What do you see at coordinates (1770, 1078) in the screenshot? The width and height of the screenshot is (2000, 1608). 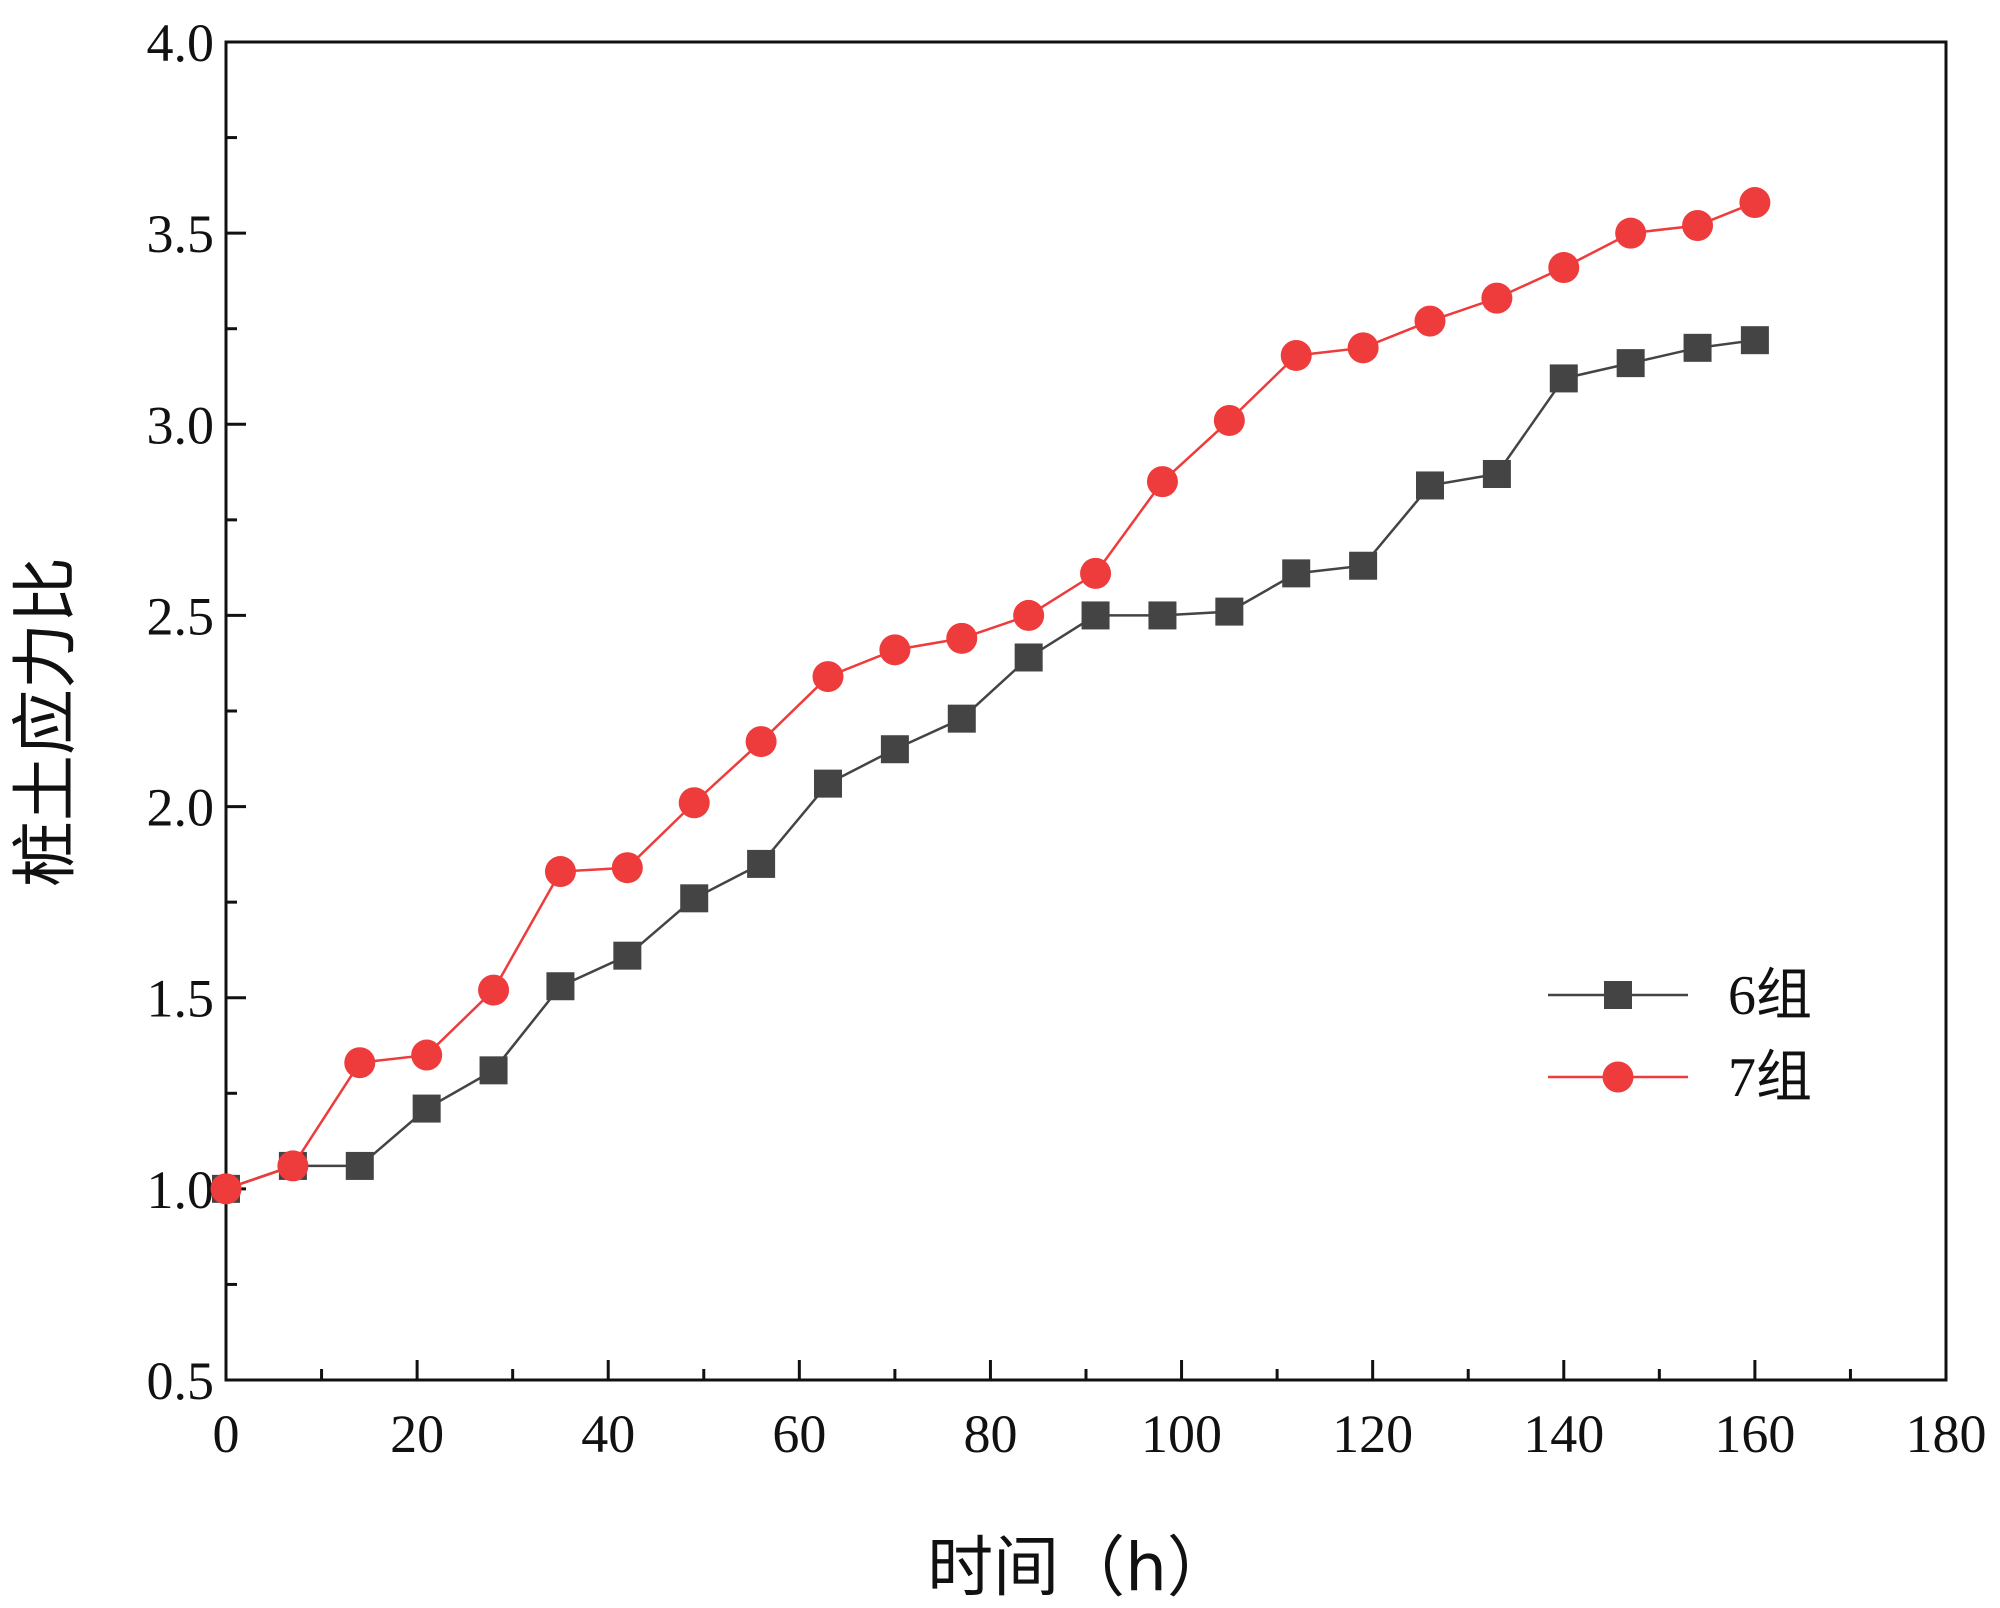 I see `legend-label: 7组` at bounding box center [1770, 1078].